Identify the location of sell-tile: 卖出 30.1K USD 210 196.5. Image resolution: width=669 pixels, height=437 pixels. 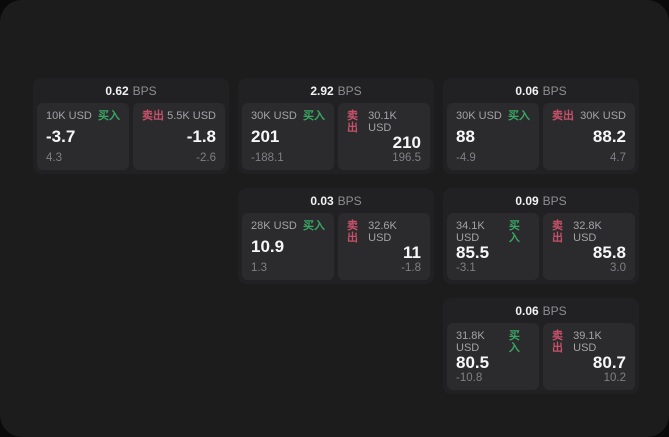
(384, 136).